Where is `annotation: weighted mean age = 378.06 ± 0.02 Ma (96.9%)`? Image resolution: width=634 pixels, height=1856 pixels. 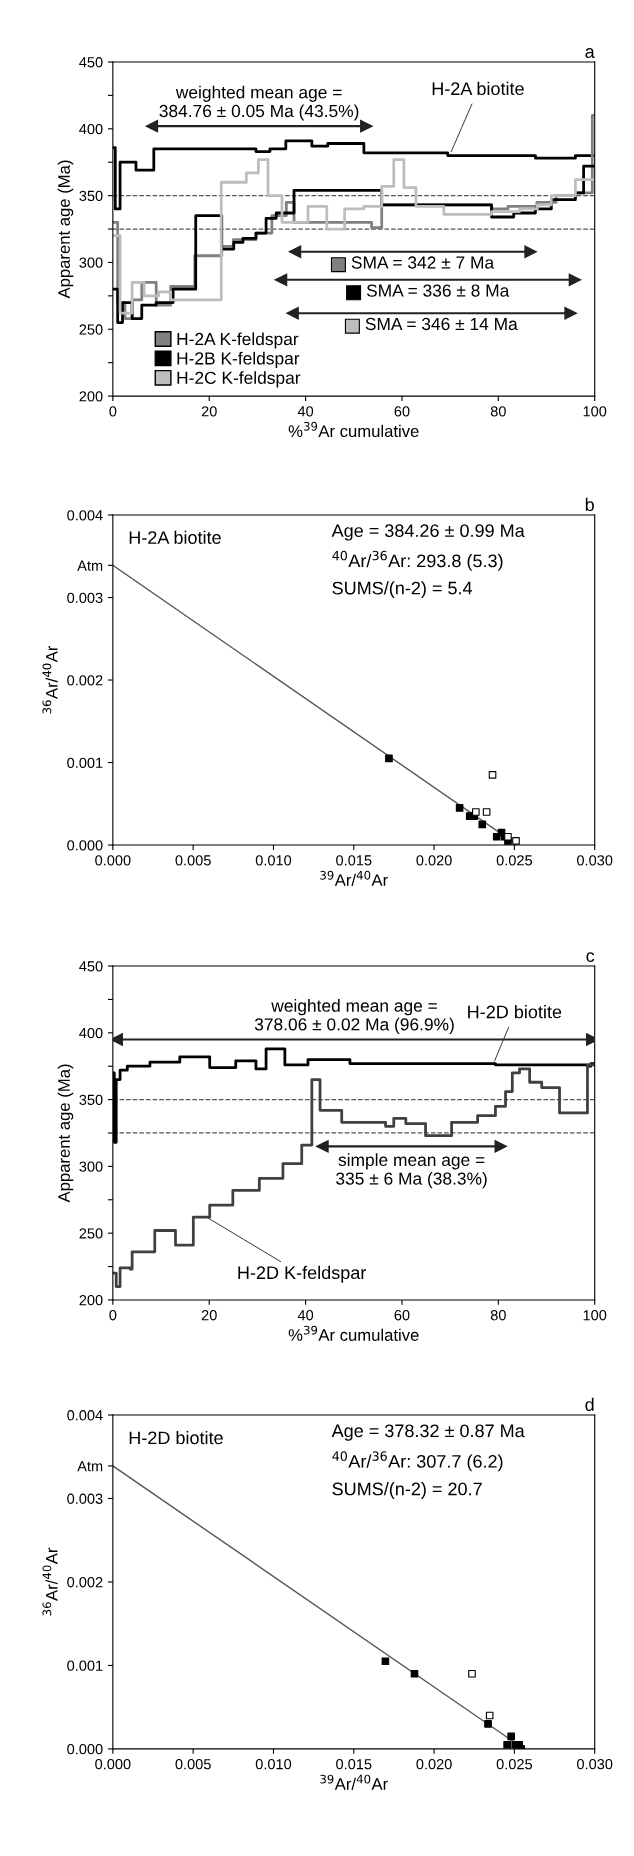
annotation: weighted mean age = 378.06 ± 0.02 Ma (96.9%) is located at coordinates (354, 1016).